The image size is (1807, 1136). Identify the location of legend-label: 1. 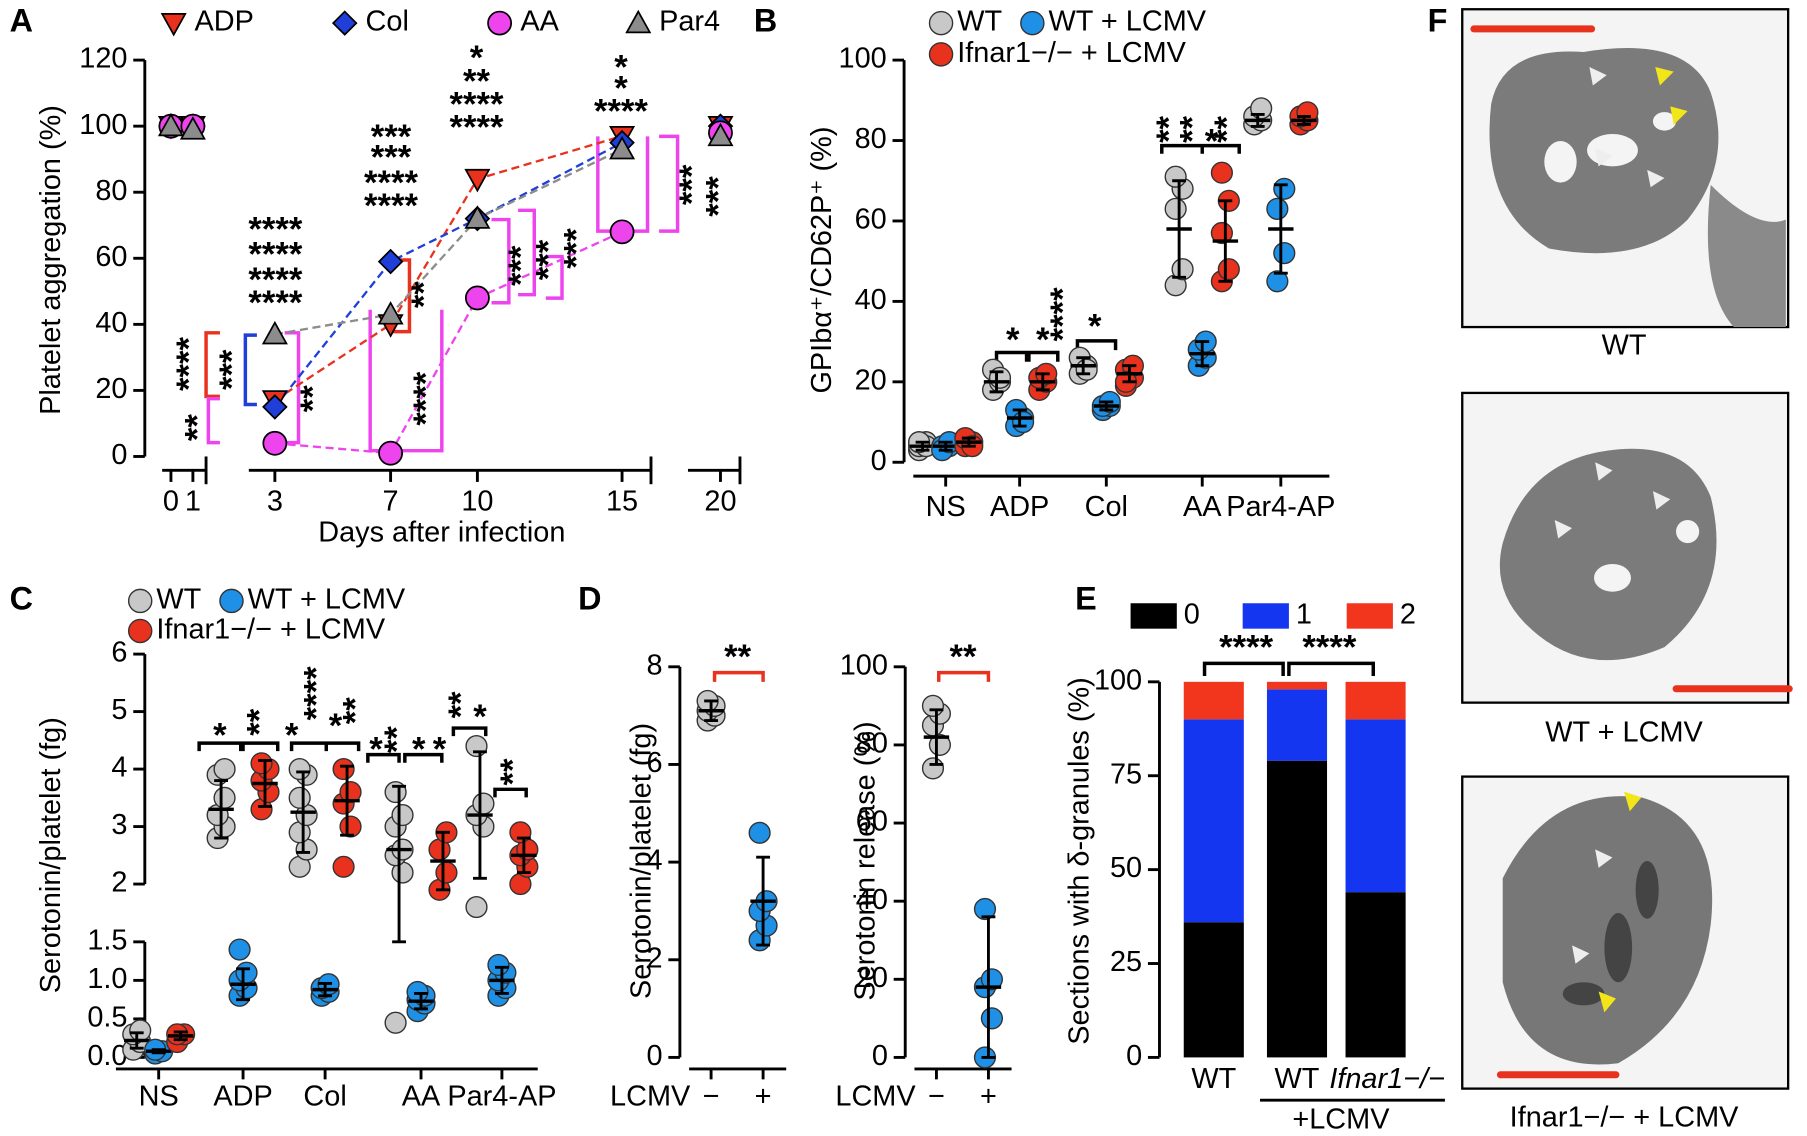
(1304, 615).